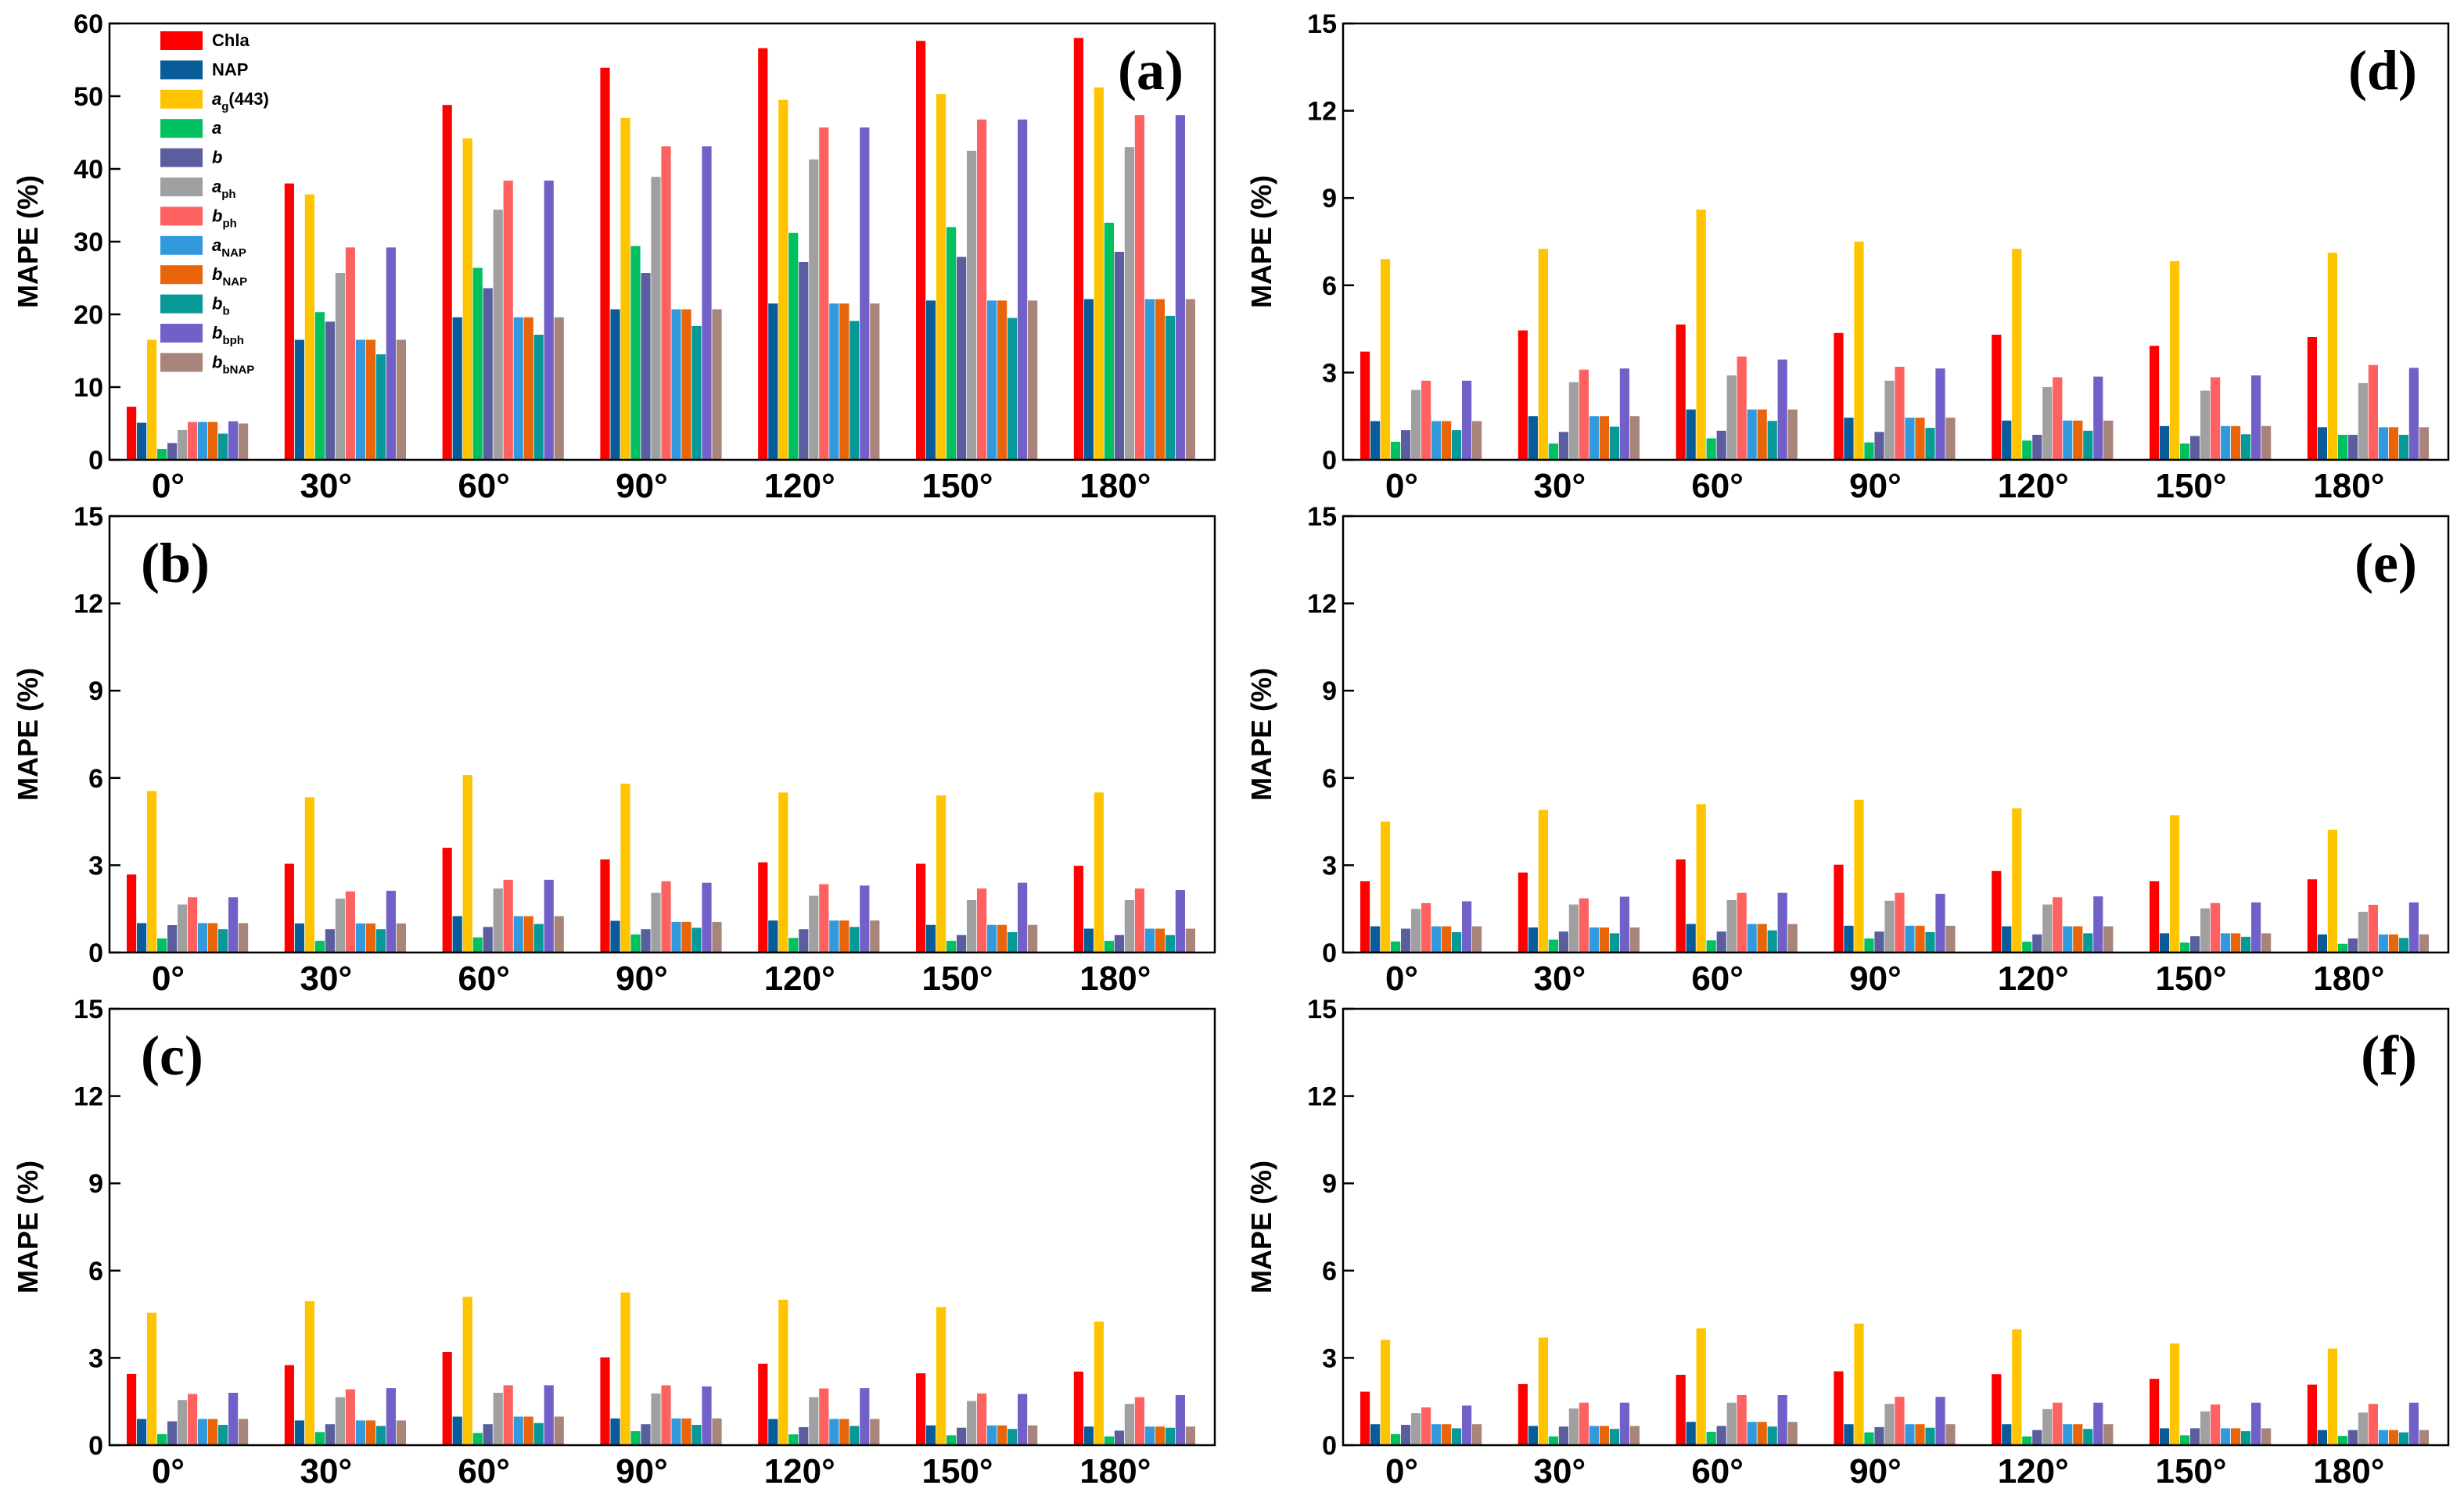 The width and height of the screenshot is (2464, 1496). What do you see at coordinates (1523, 395) in the screenshot?
I see `bar-Chla-30°` at bounding box center [1523, 395].